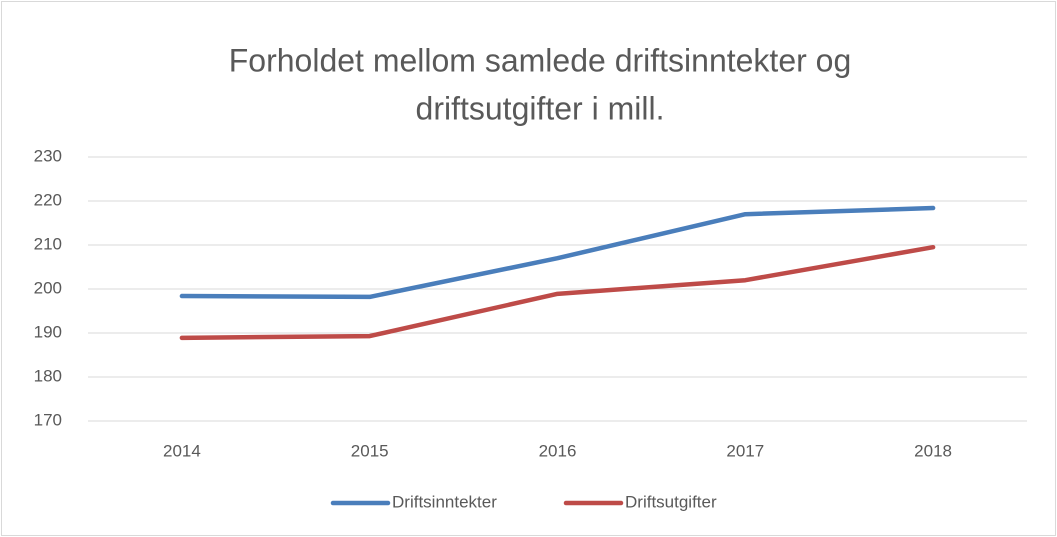  What do you see at coordinates (370, 450) in the screenshot?
I see `x-tick-label: 2015` at bounding box center [370, 450].